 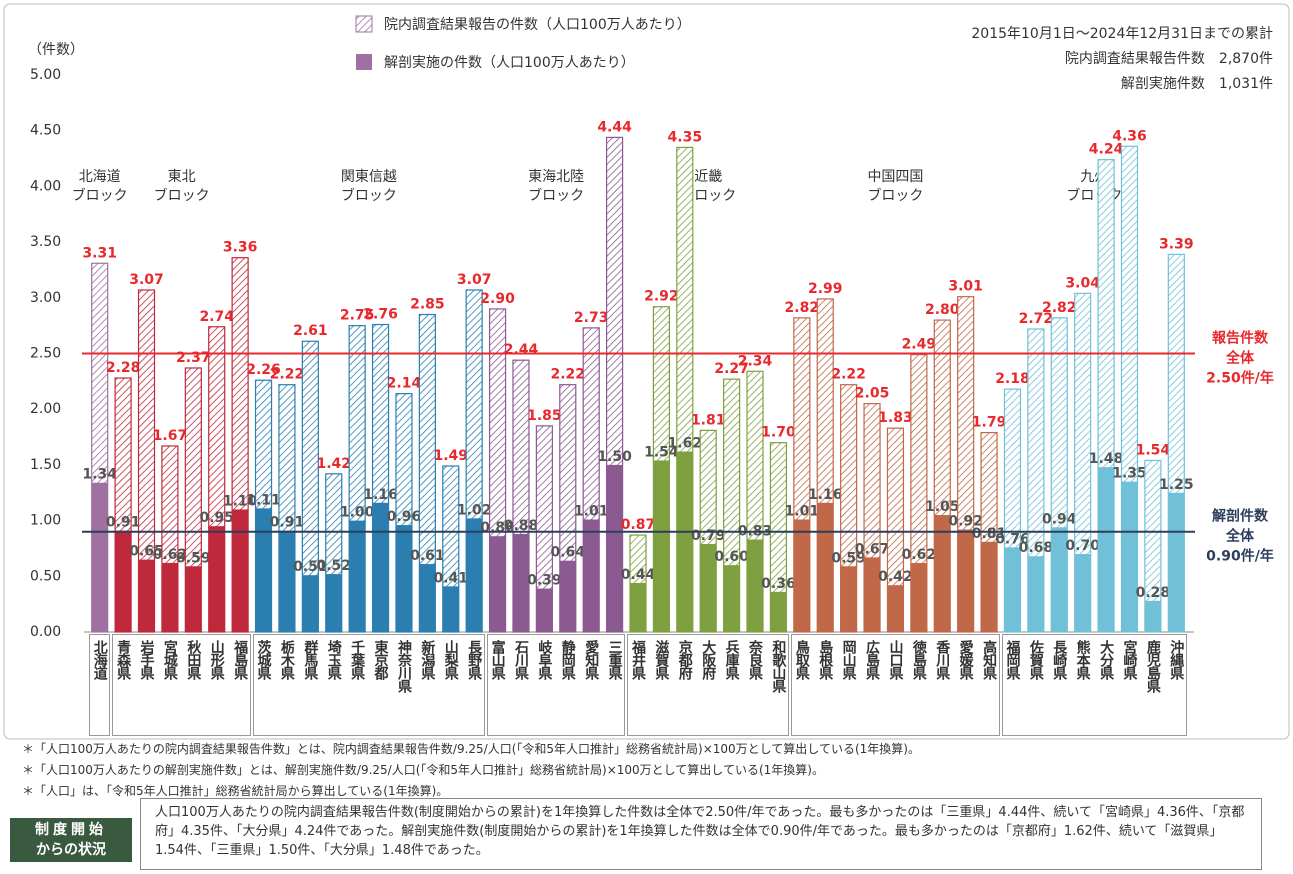 What do you see at coordinates (1035, 659) in the screenshot?
I see `x-tick-label: 佐賀県` at bounding box center [1035, 659].